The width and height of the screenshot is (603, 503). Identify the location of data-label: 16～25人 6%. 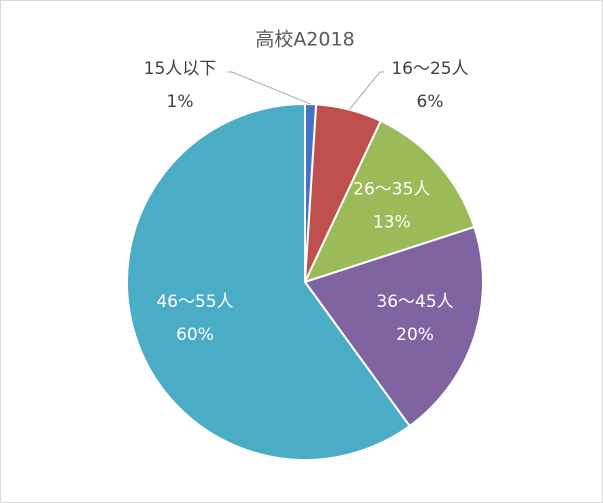
(429, 85).